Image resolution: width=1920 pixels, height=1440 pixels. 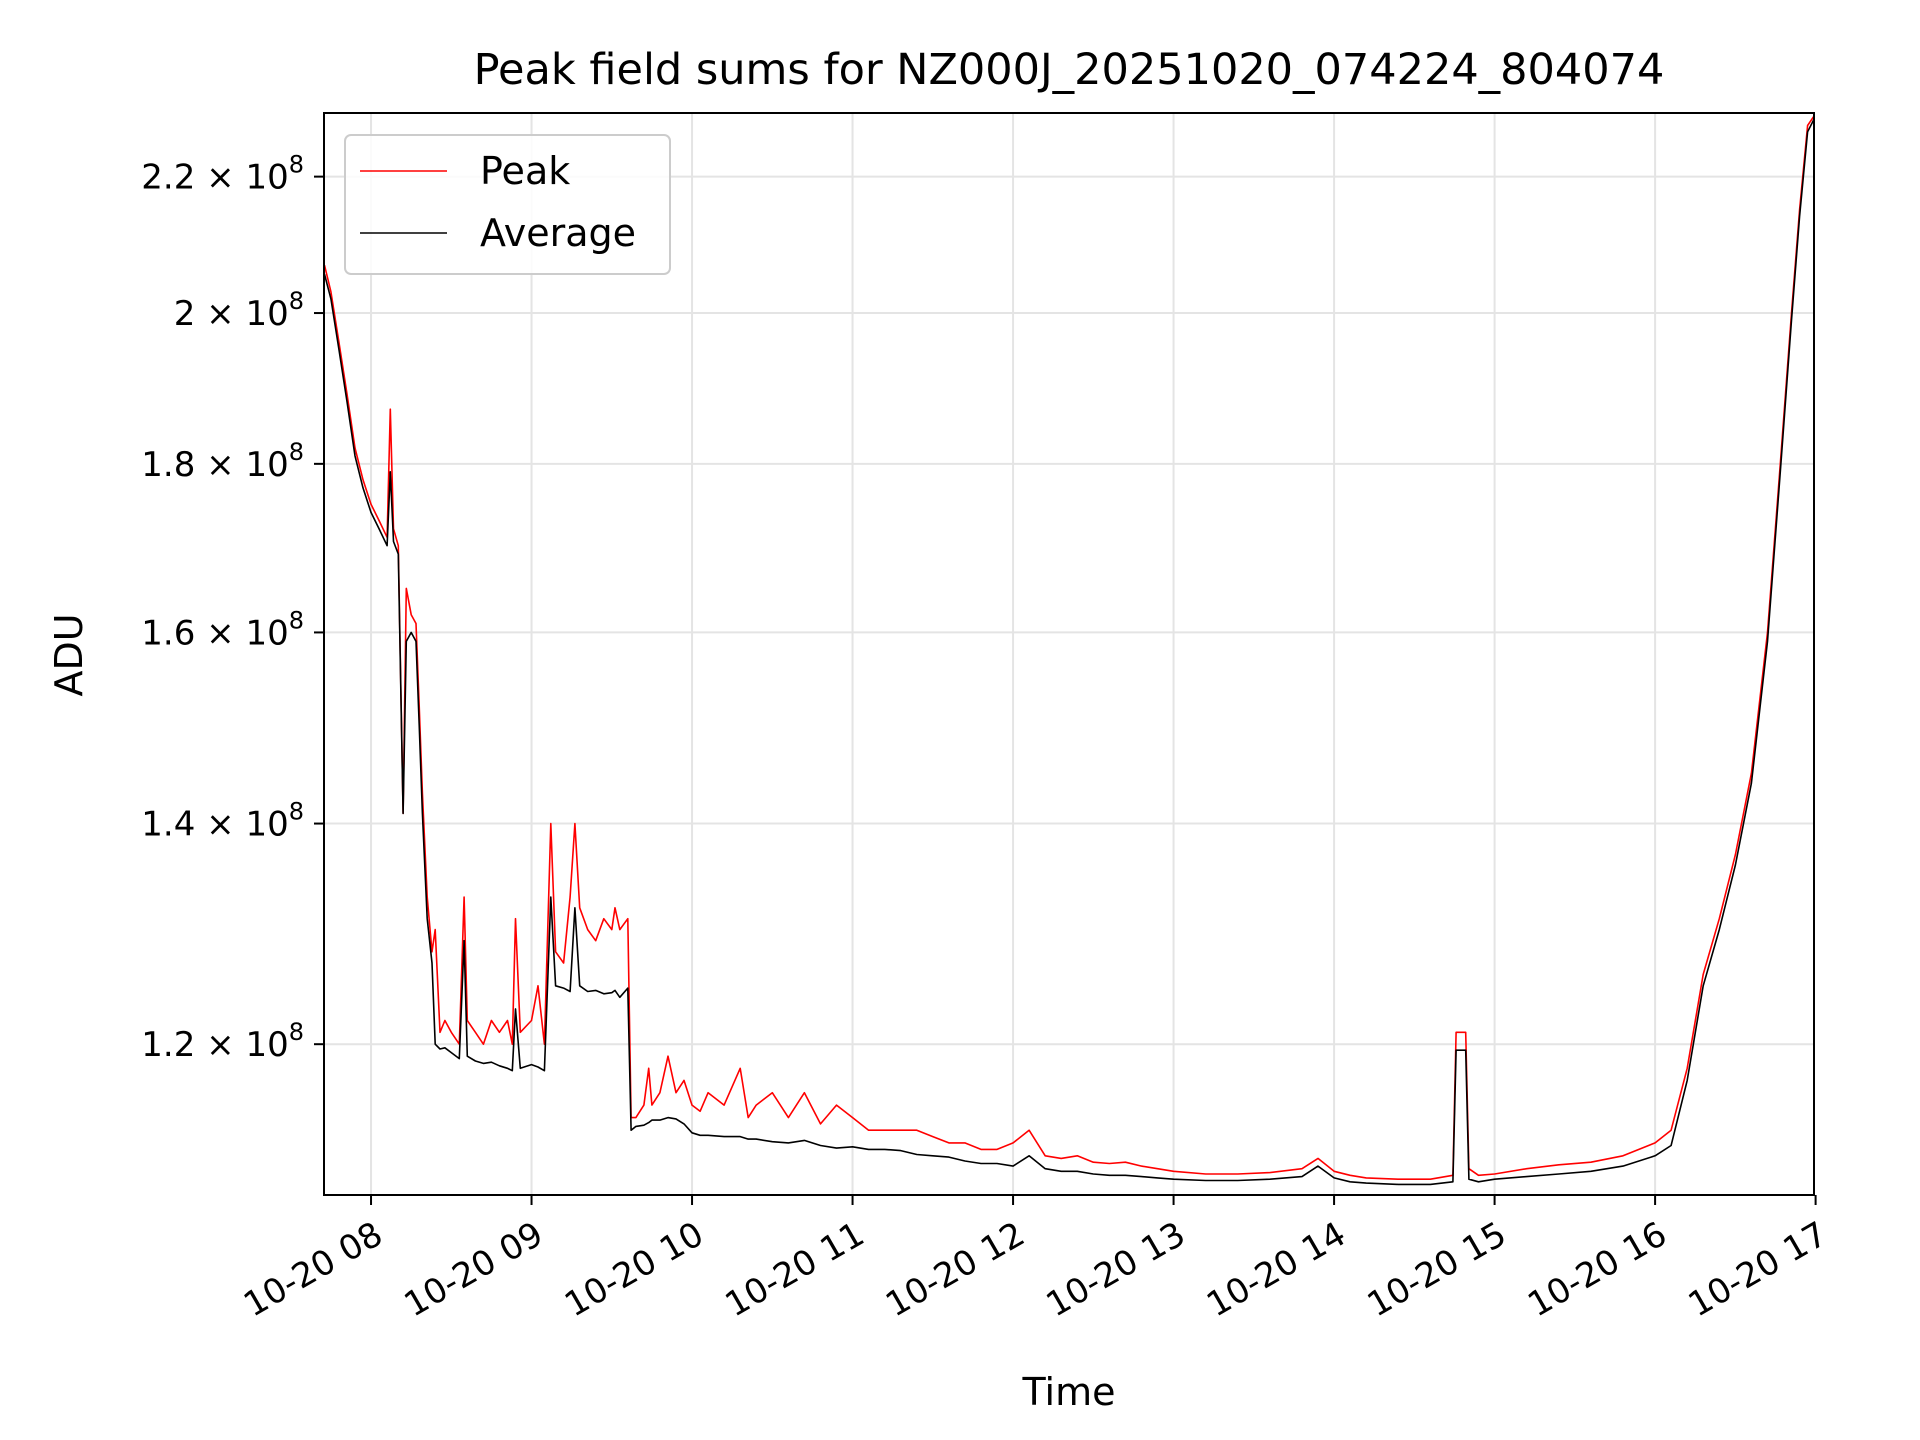 What do you see at coordinates (222, 1041) in the screenshot?
I see `y-tick-label: 1.2 × 108` at bounding box center [222, 1041].